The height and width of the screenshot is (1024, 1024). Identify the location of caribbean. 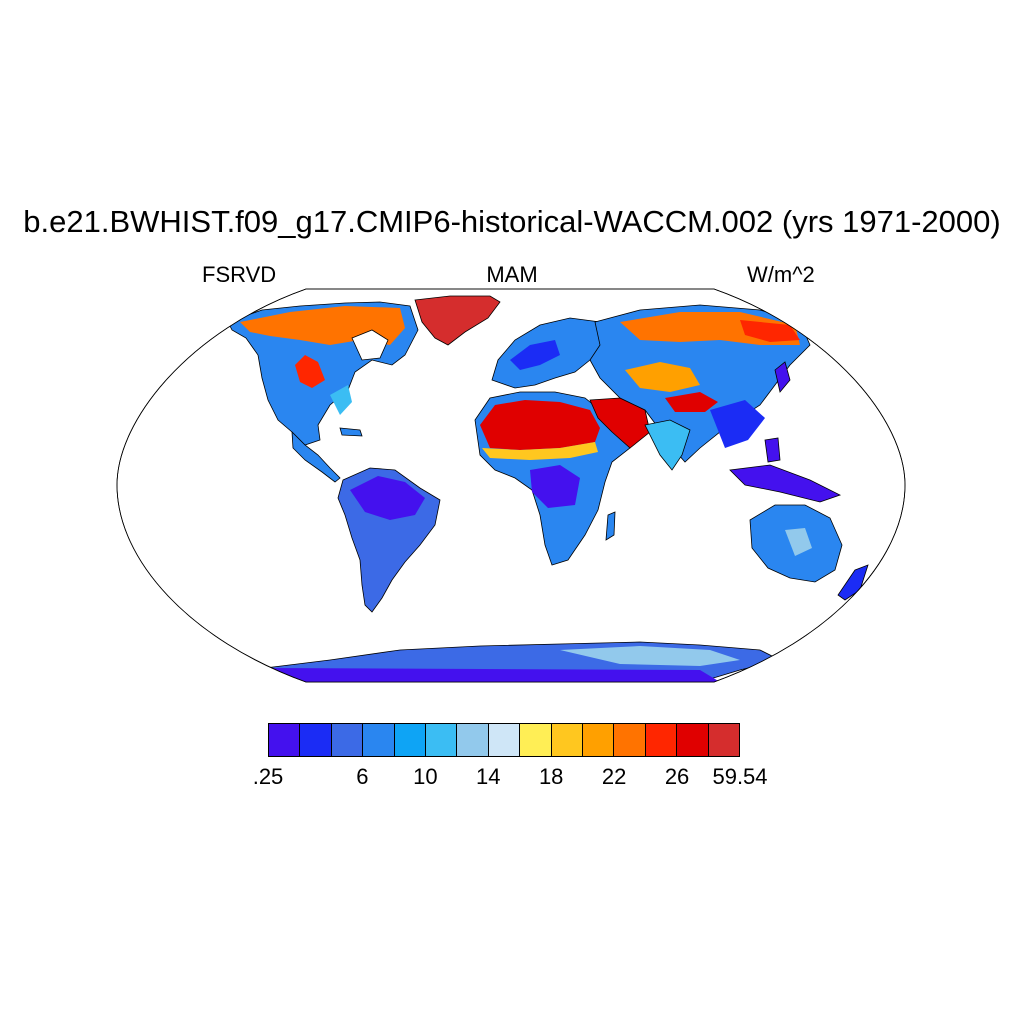
(351, 432).